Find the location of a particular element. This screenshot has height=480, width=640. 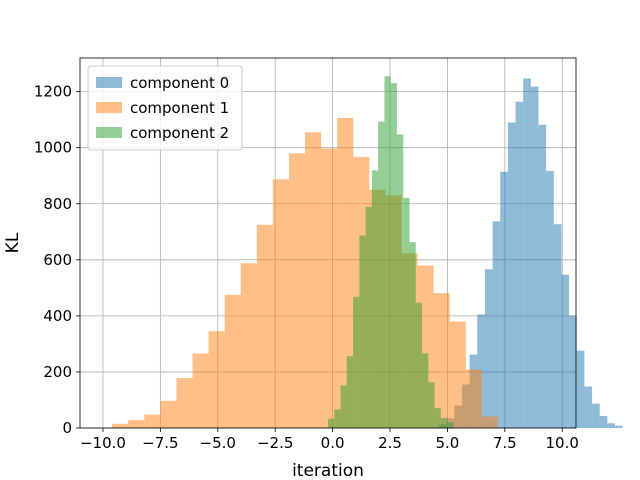

legend: component 0 component 1 component 2 is located at coordinates (165, 108).